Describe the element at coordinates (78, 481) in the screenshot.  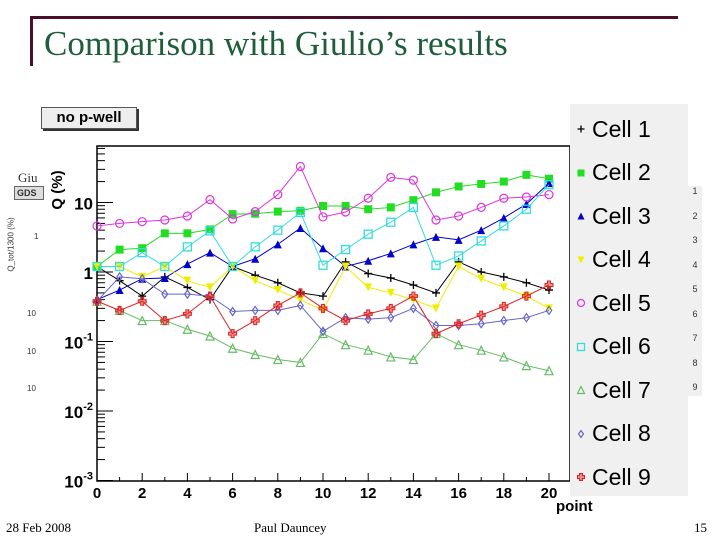
I see `y-tick-label: 10⁻³` at that location.